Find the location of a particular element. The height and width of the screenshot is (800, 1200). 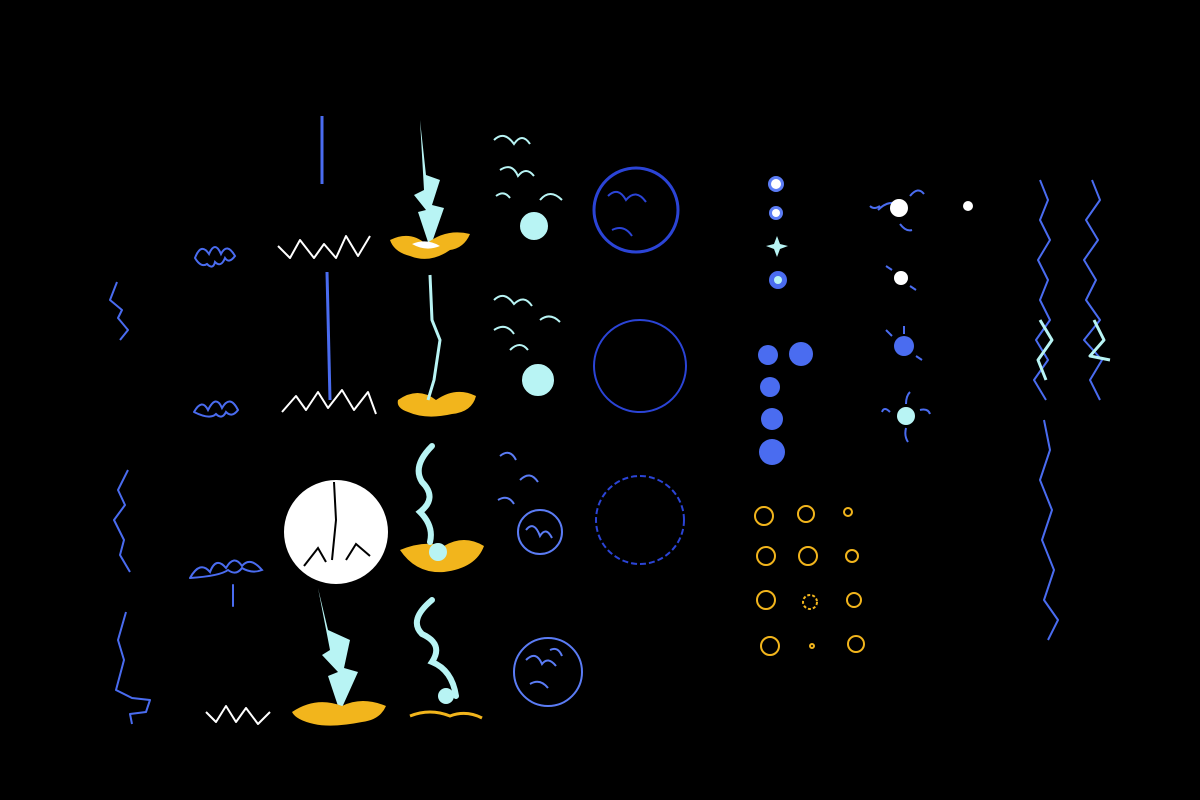

vertical-beam-frames is located at coordinates (326, 258).